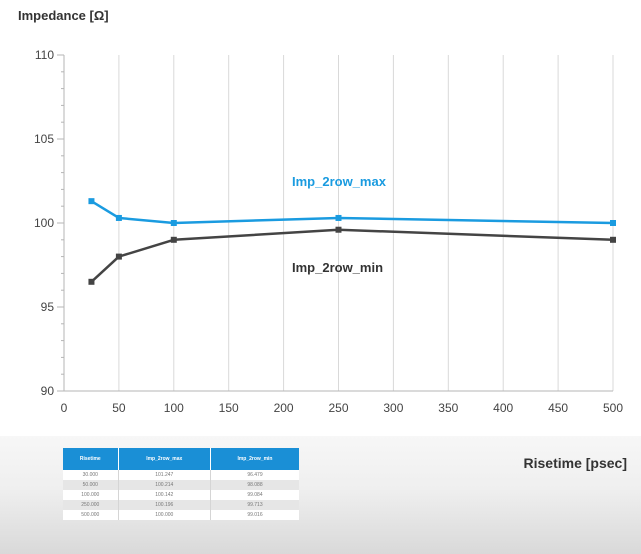 The image size is (641, 554). I want to click on series-layer, so click(352, 241).